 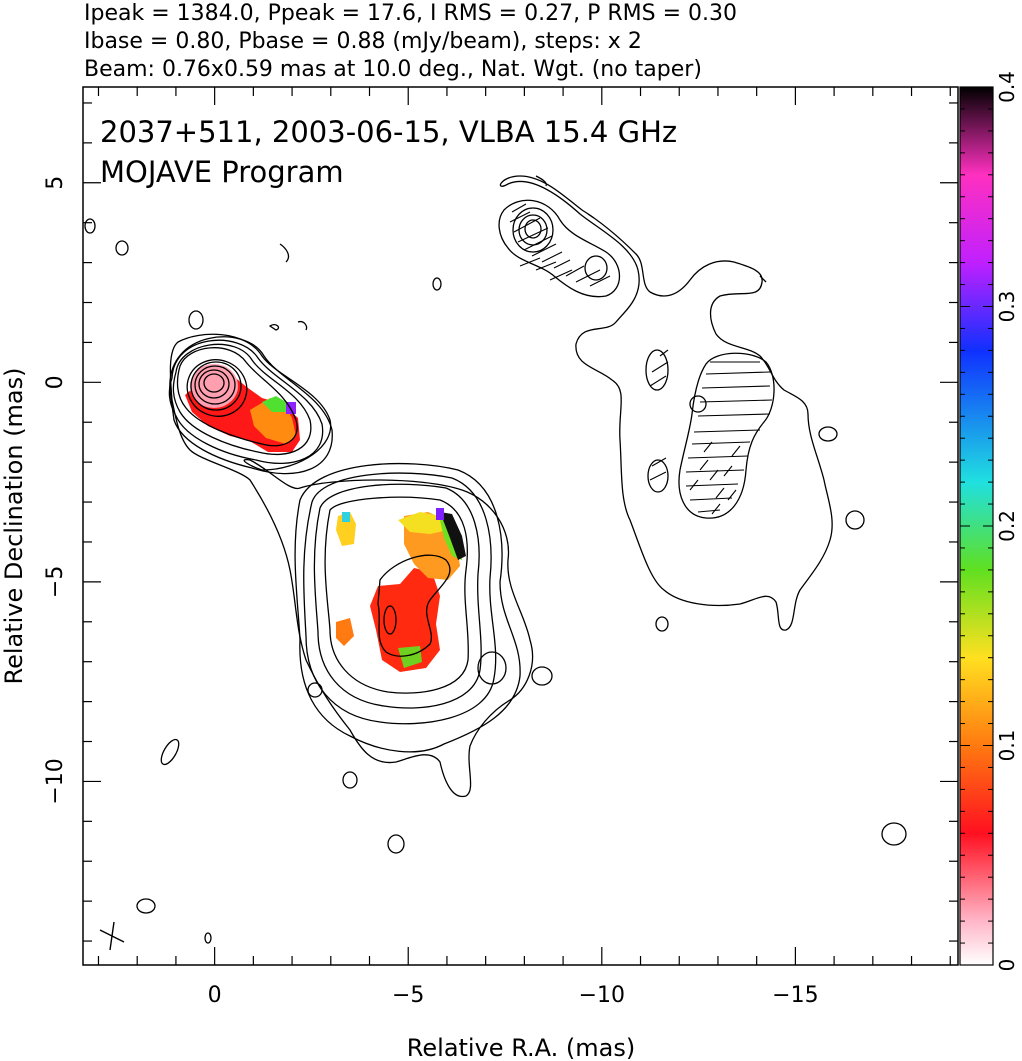 What do you see at coordinates (440, 514) in the screenshot?
I see `jet-purple-edge` at bounding box center [440, 514].